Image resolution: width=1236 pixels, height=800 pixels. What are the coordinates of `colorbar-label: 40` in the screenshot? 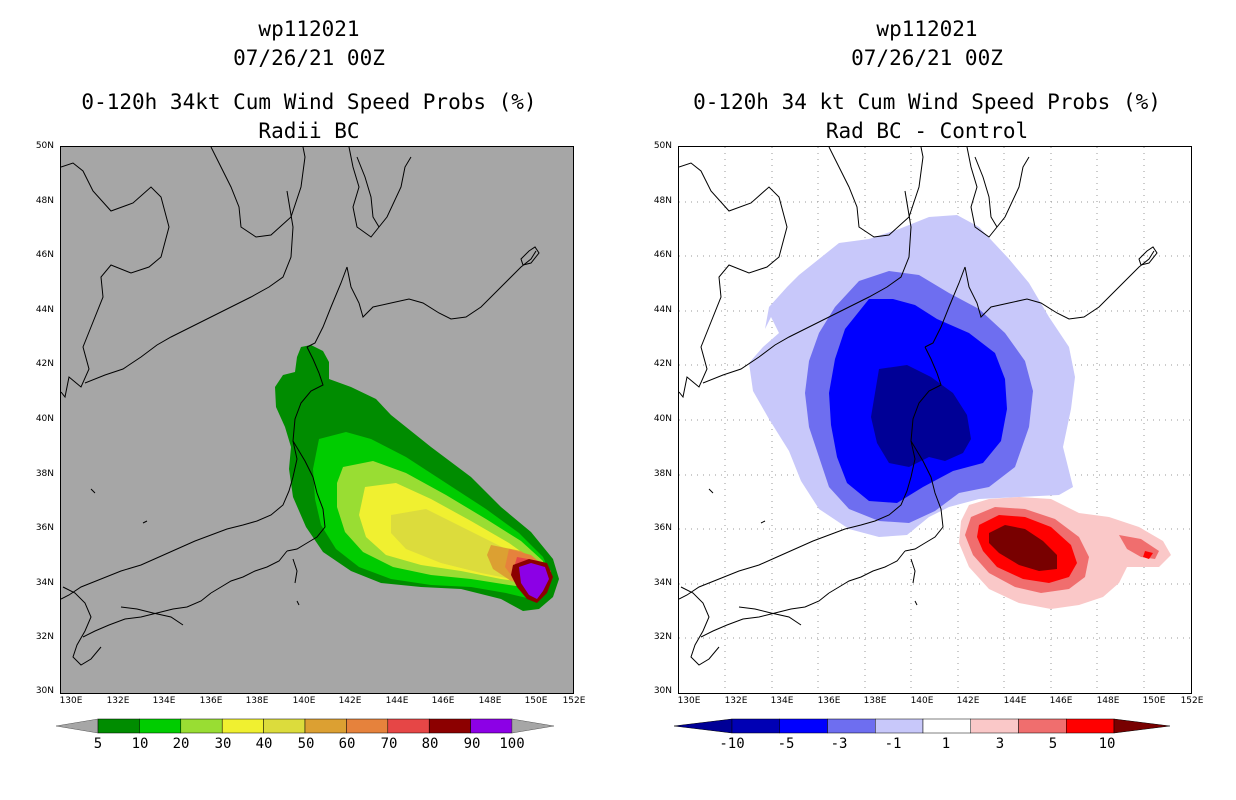 It's located at (264, 744).